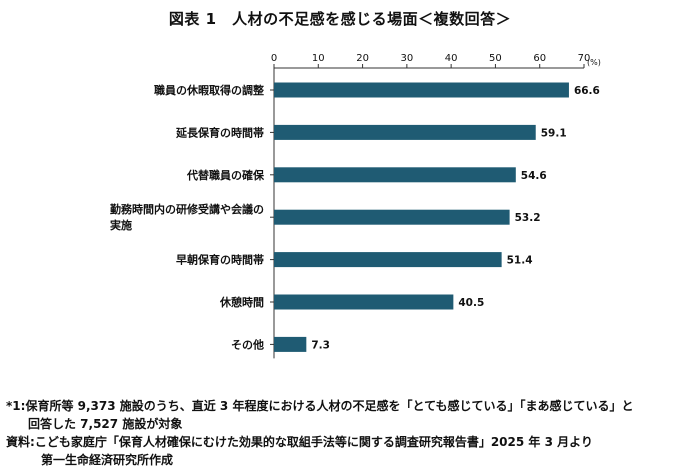  Describe the element at coordinates (225, 175) in the screenshot. I see `category-label-2: 代替職員の確保` at that location.